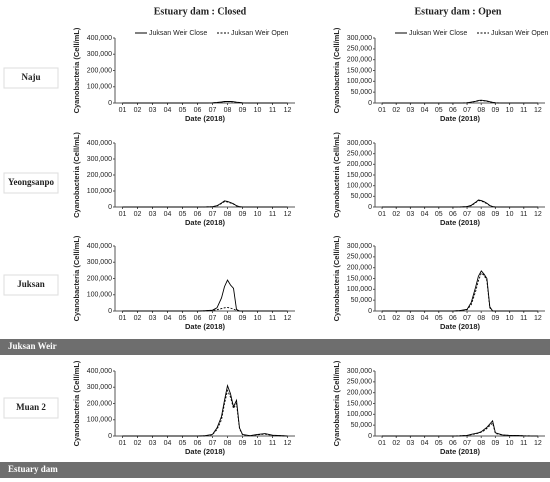 This screenshot has height=482, width=550. Describe the element at coordinates (33, 469) in the screenshot. I see `section-band-label: Estuary dam` at that location.